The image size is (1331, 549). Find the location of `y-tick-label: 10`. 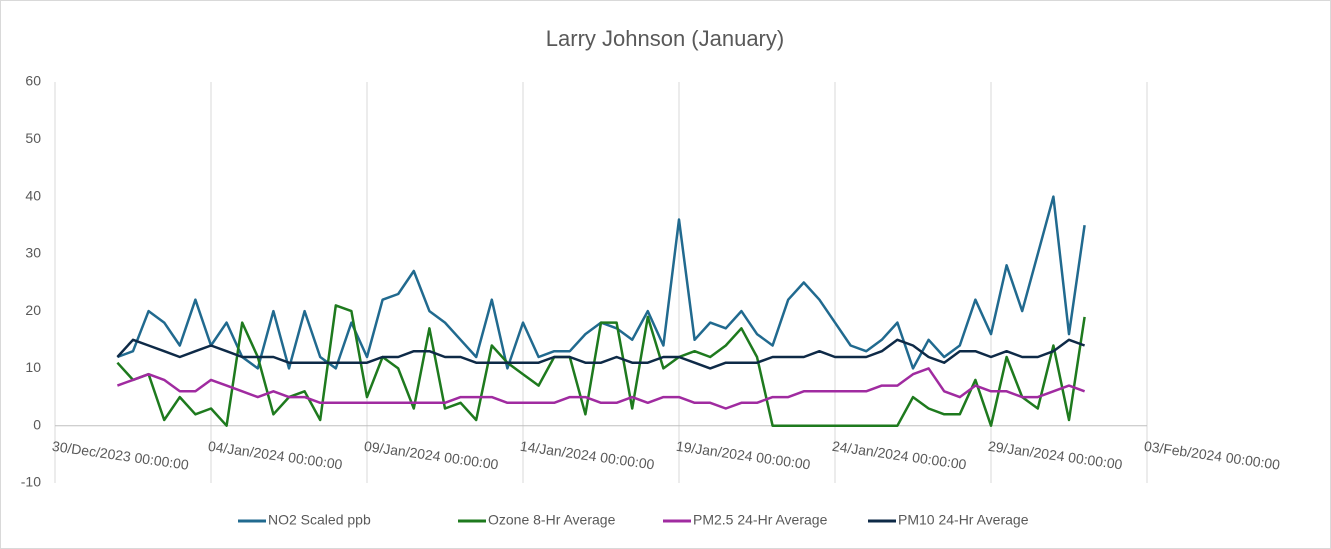

y-tick-label: 10 is located at coordinates (33, 367).